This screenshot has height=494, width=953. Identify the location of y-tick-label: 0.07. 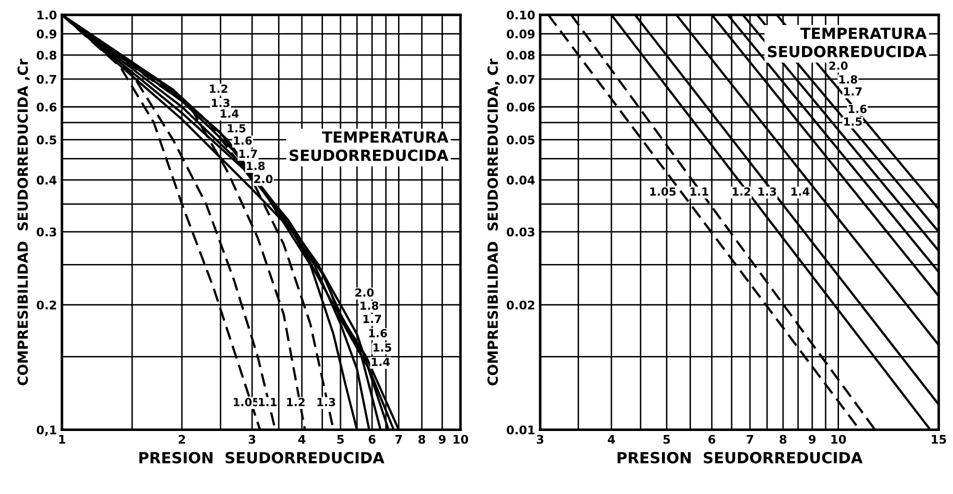
(520, 79).